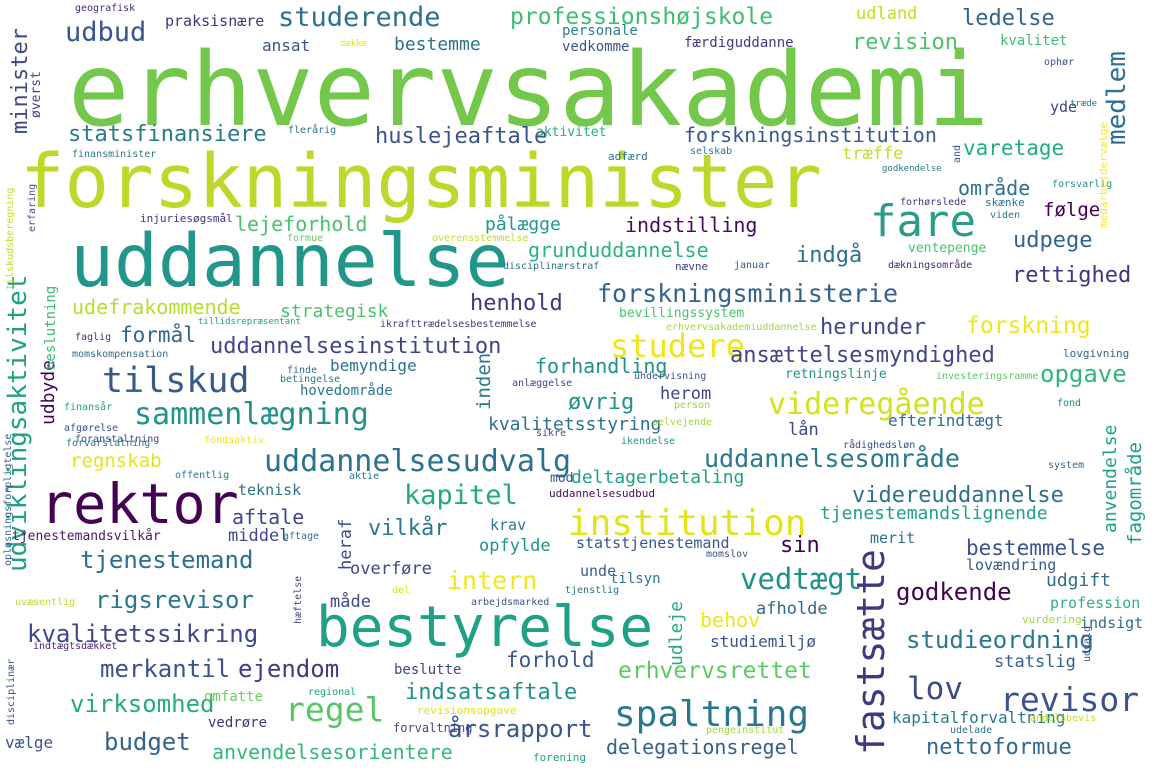  I want to click on word: regional, so click(332, 692).